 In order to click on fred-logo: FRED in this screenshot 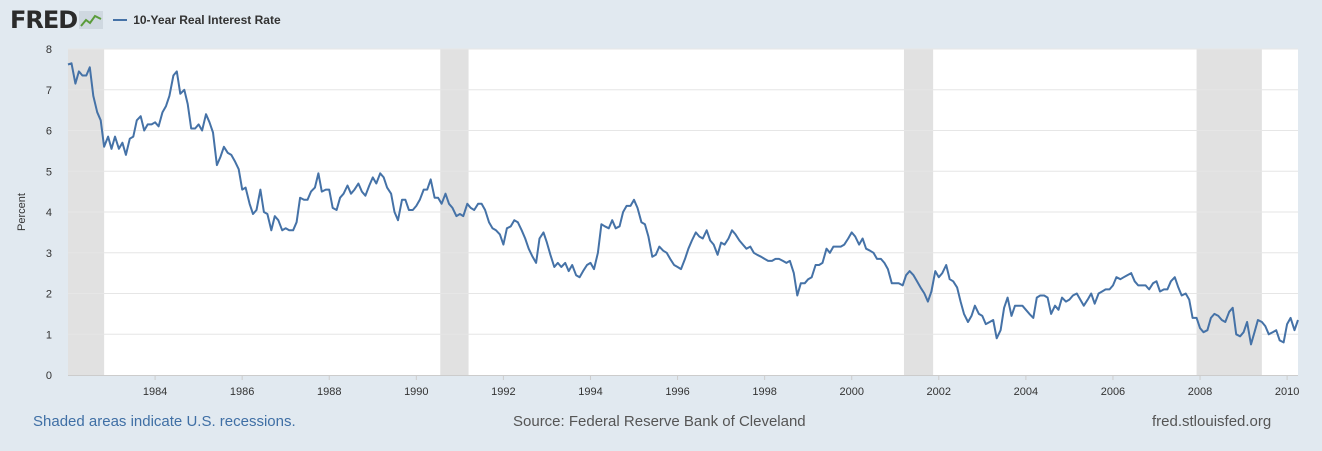, I will do `click(44, 20)`.